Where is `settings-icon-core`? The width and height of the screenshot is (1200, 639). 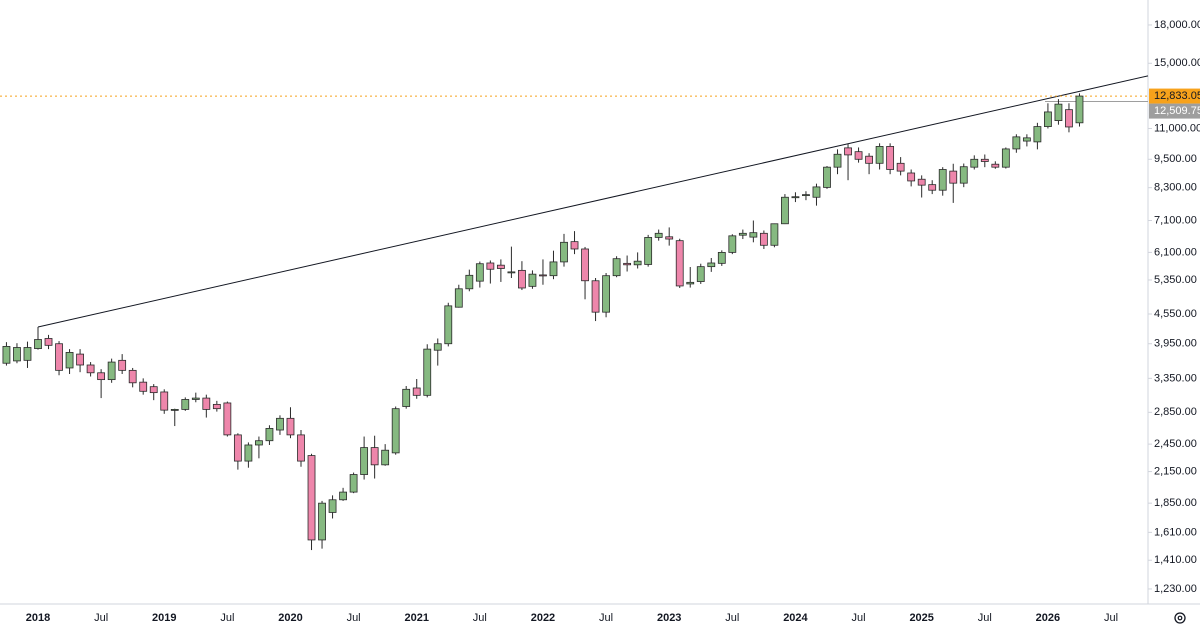 settings-icon-core is located at coordinates (1180, 618).